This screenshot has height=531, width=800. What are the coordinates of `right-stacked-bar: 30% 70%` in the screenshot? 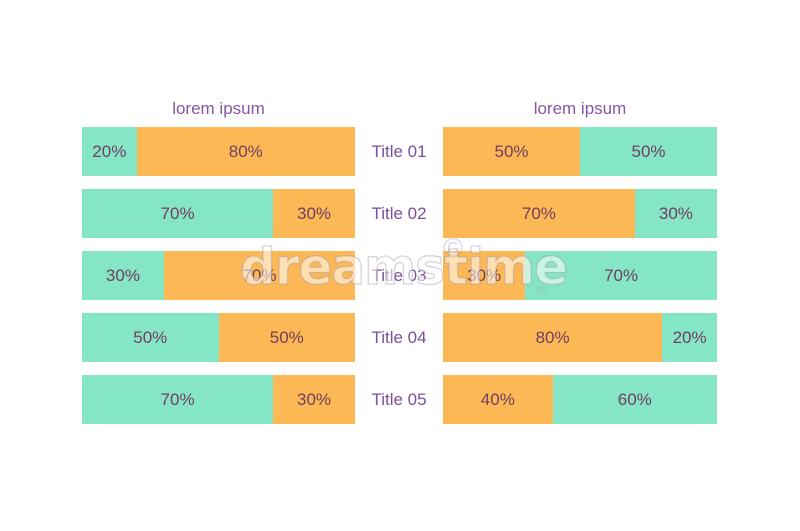 It's located at (580, 275).